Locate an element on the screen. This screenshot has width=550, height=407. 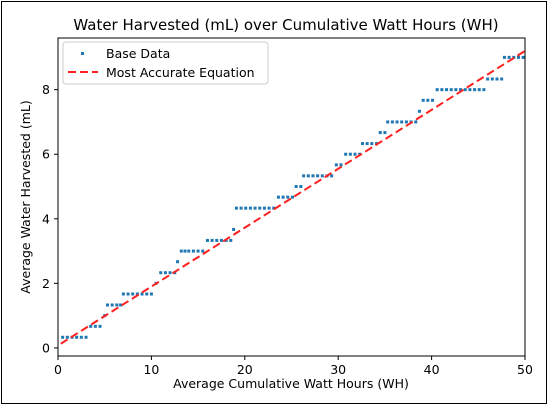
y-tick-label-6: 6 is located at coordinates (46, 154).